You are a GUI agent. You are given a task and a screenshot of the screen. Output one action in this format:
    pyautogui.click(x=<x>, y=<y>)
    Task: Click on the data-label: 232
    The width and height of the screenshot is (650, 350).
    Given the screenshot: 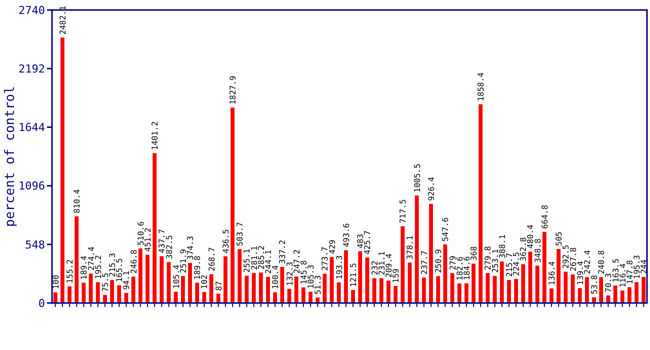 What is the action you would take?
    pyautogui.click(x=375, y=268)
    